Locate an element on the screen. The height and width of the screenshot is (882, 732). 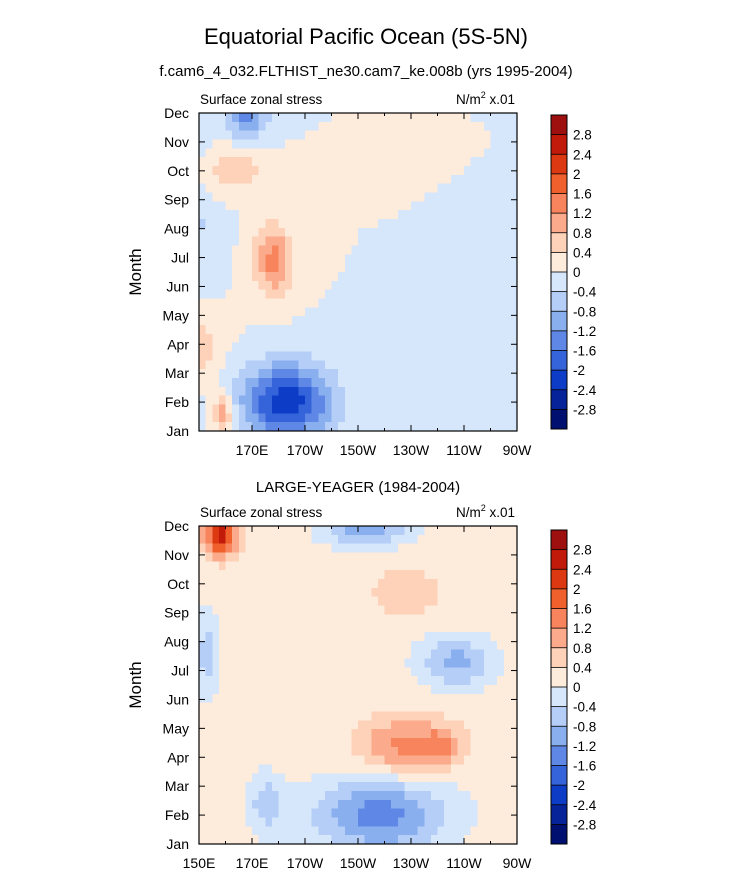
x-tick-label: 110W is located at coordinates (464, 450).